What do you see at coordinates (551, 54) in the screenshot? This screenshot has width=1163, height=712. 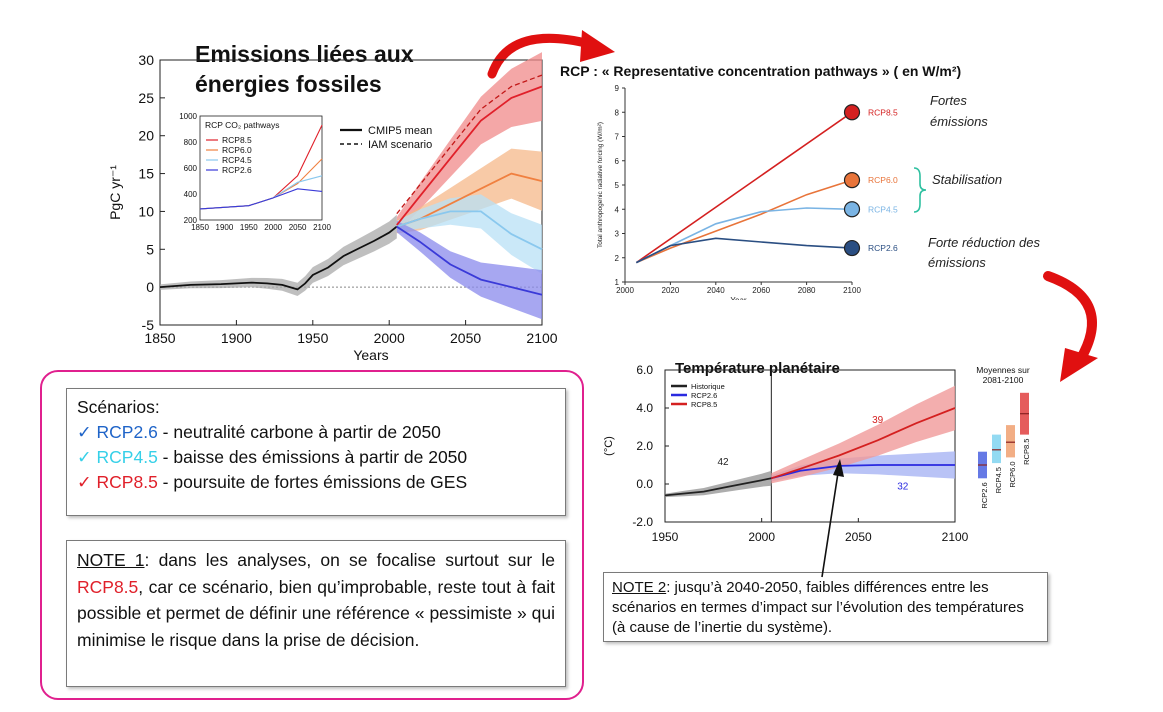 I see `curved-arrow-top` at bounding box center [551, 54].